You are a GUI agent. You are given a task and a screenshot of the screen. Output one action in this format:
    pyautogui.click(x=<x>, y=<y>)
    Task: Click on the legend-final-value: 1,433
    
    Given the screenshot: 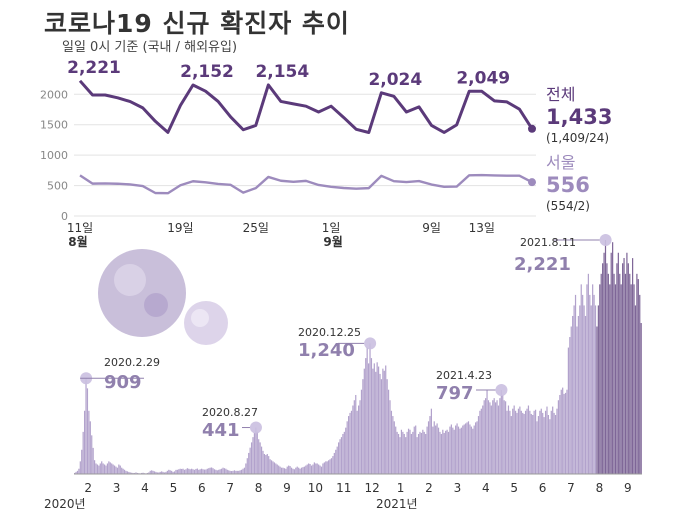 What is the action you would take?
    pyautogui.click(x=579, y=117)
    